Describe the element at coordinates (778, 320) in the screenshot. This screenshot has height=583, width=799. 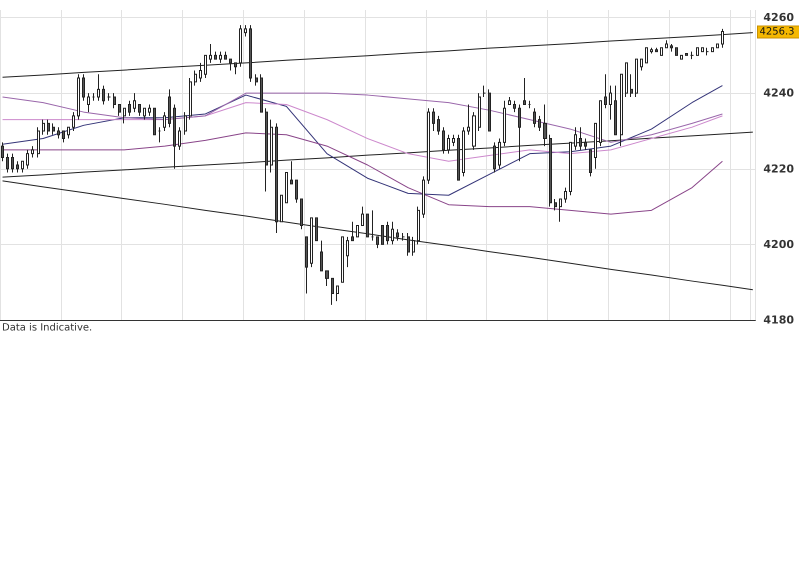
I see `y-tick-label: 4180` at that location.